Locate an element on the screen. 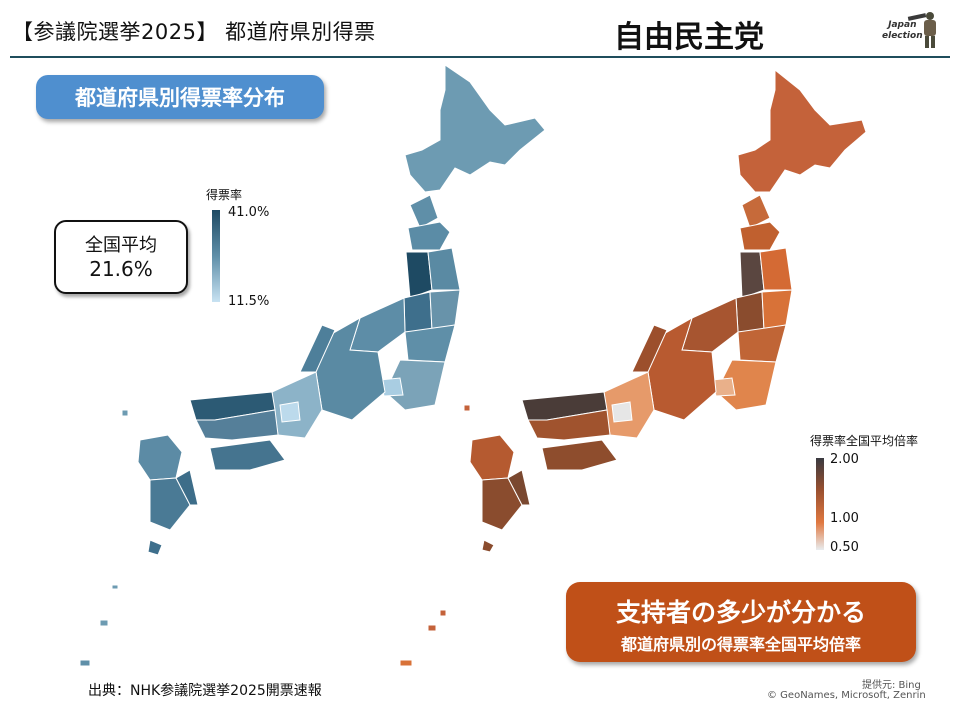 This screenshot has width=960, height=720. national-average-label: 全国平均 is located at coordinates (121, 245).